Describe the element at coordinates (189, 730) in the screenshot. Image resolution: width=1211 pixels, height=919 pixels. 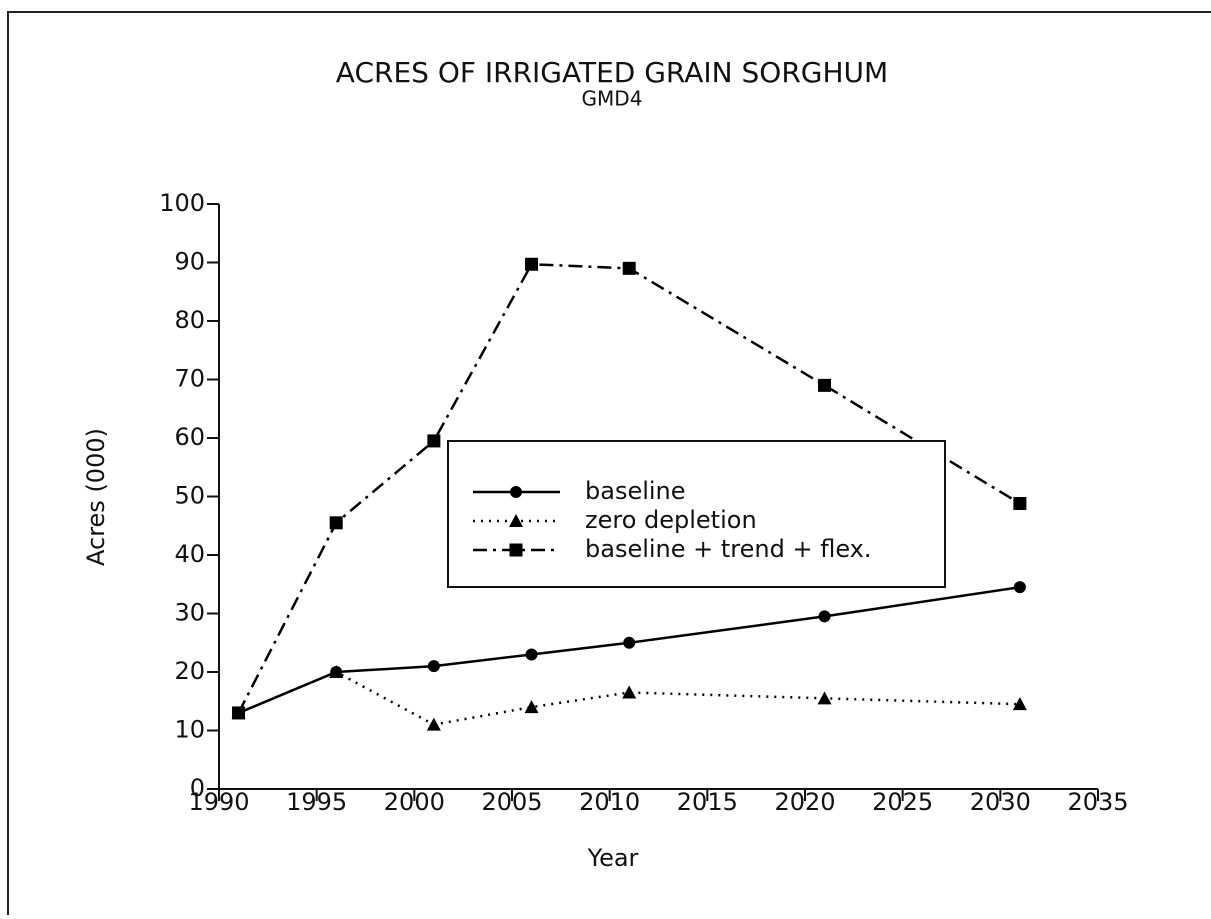
I see `y-tick-label: 10` at that location.